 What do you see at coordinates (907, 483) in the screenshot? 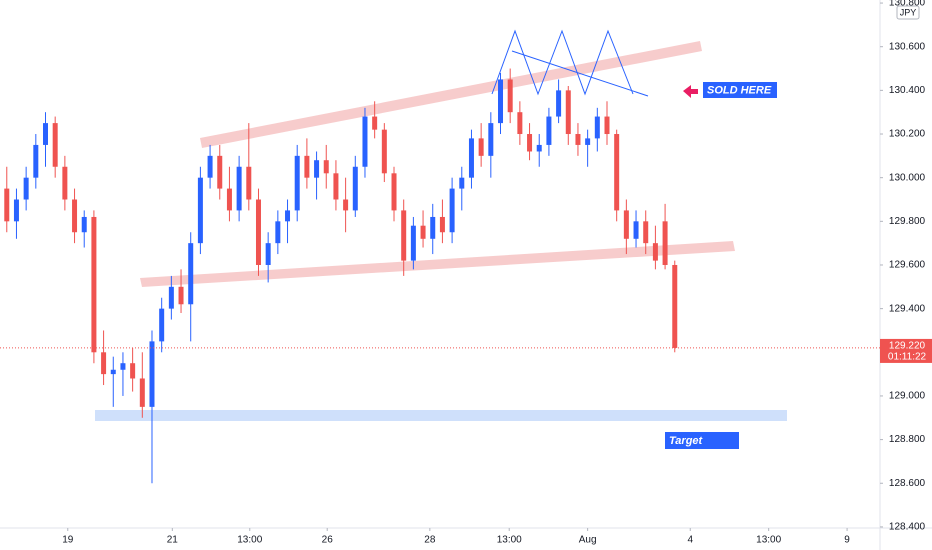
I see `y-tick-label: 128.600` at bounding box center [907, 483].